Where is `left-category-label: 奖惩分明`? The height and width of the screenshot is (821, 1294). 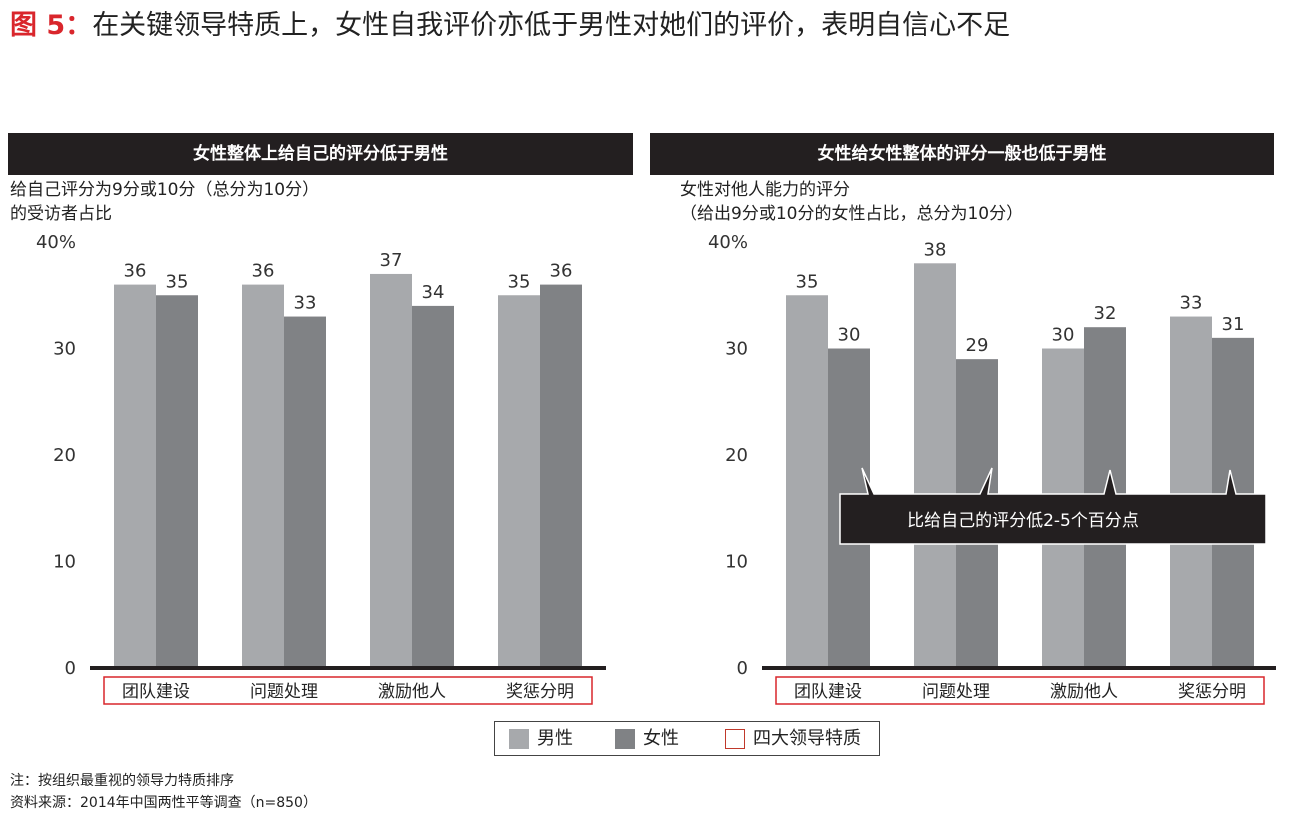 left-category-label: 奖惩分明 is located at coordinates (540, 692).